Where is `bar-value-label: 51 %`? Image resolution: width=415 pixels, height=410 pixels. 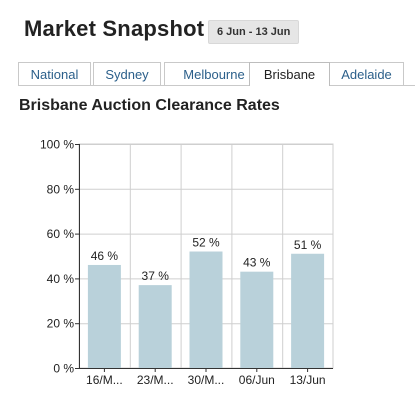 bar-value-label: 51 % is located at coordinates (308, 245).